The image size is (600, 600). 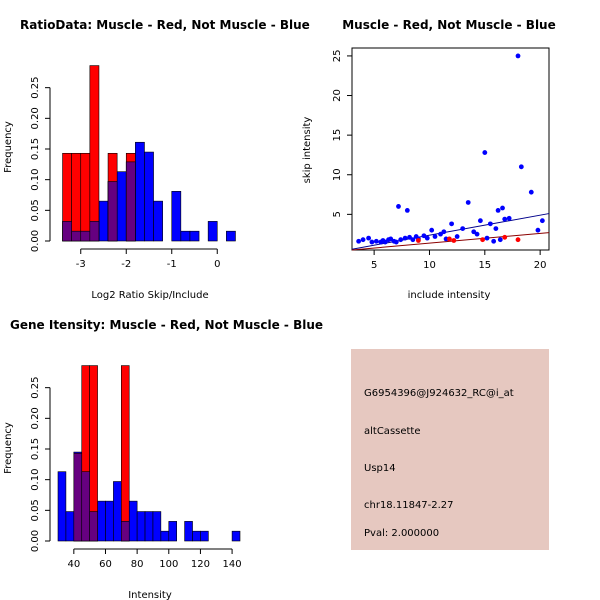 What do you see at coordinates (149, 295) in the screenshot?
I see `ratio-histogram-xlabel: Log2 Ratio Skip/Include` at bounding box center [149, 295].